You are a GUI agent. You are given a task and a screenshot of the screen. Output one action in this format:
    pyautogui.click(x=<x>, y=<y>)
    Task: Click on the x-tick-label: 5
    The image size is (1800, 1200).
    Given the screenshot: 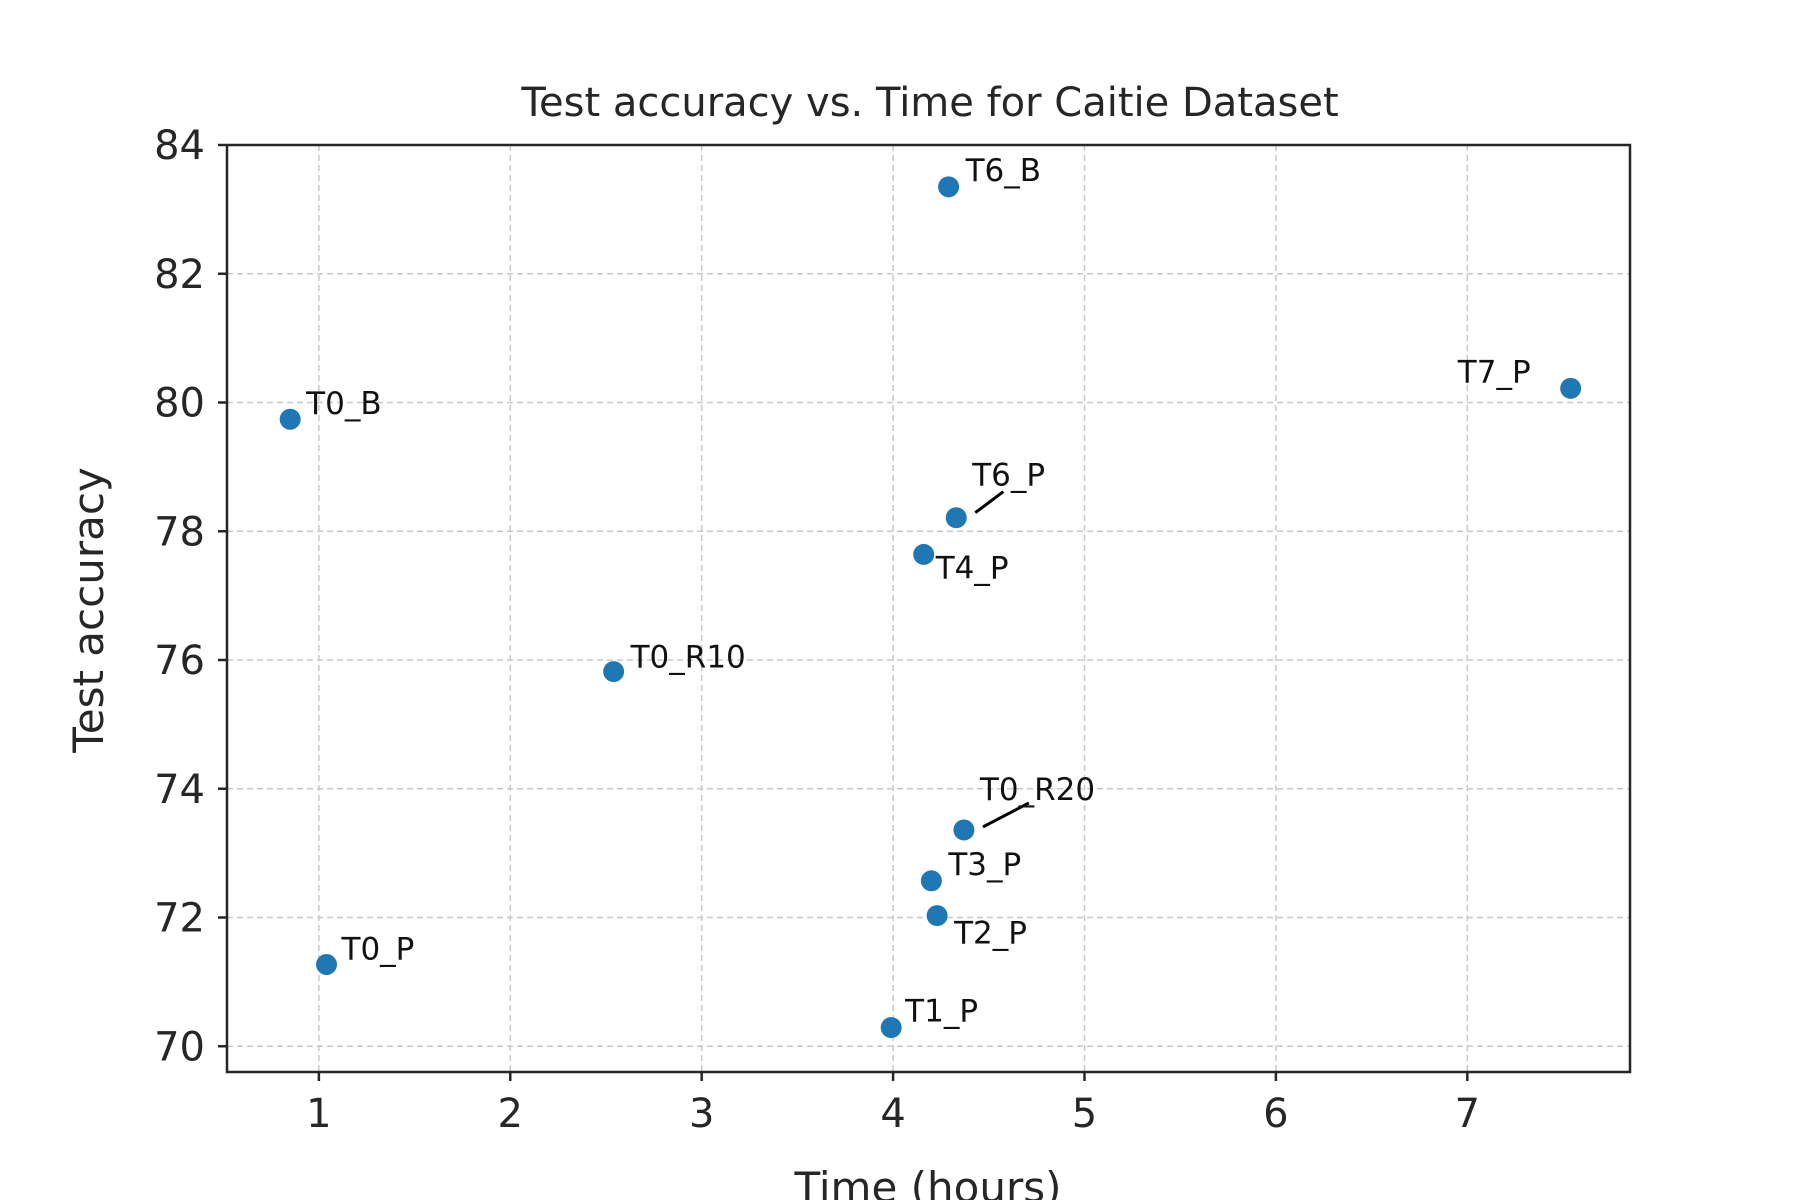 What is the action you would take?
    pyautogui.click(x=1084, y=1114)
    